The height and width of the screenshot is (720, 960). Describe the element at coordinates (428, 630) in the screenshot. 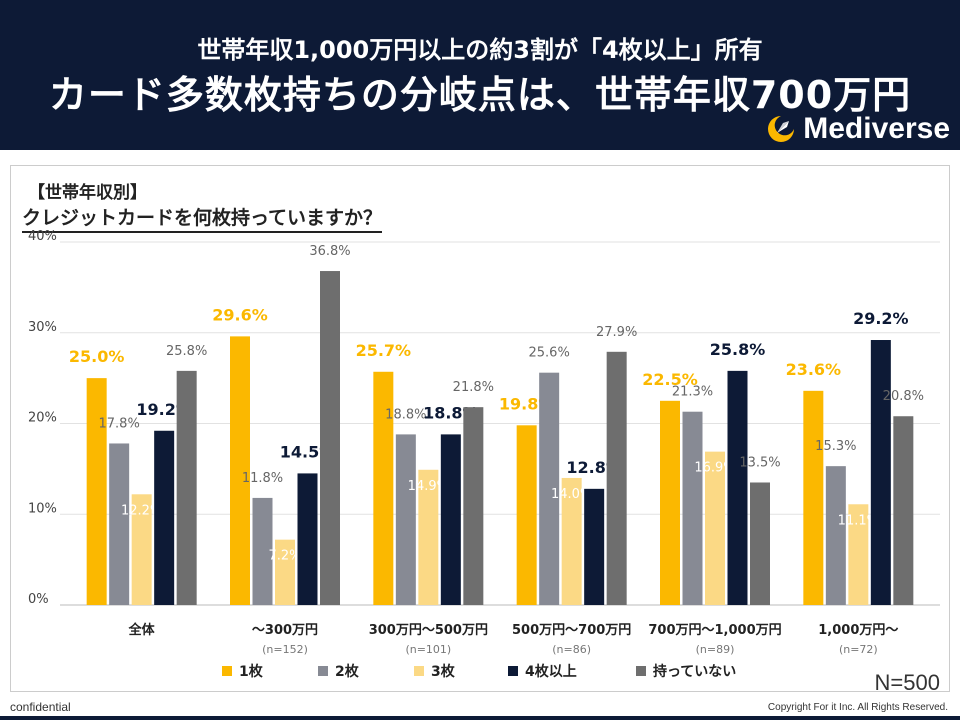

I see `category-label: 300万円～500万円` at that location.